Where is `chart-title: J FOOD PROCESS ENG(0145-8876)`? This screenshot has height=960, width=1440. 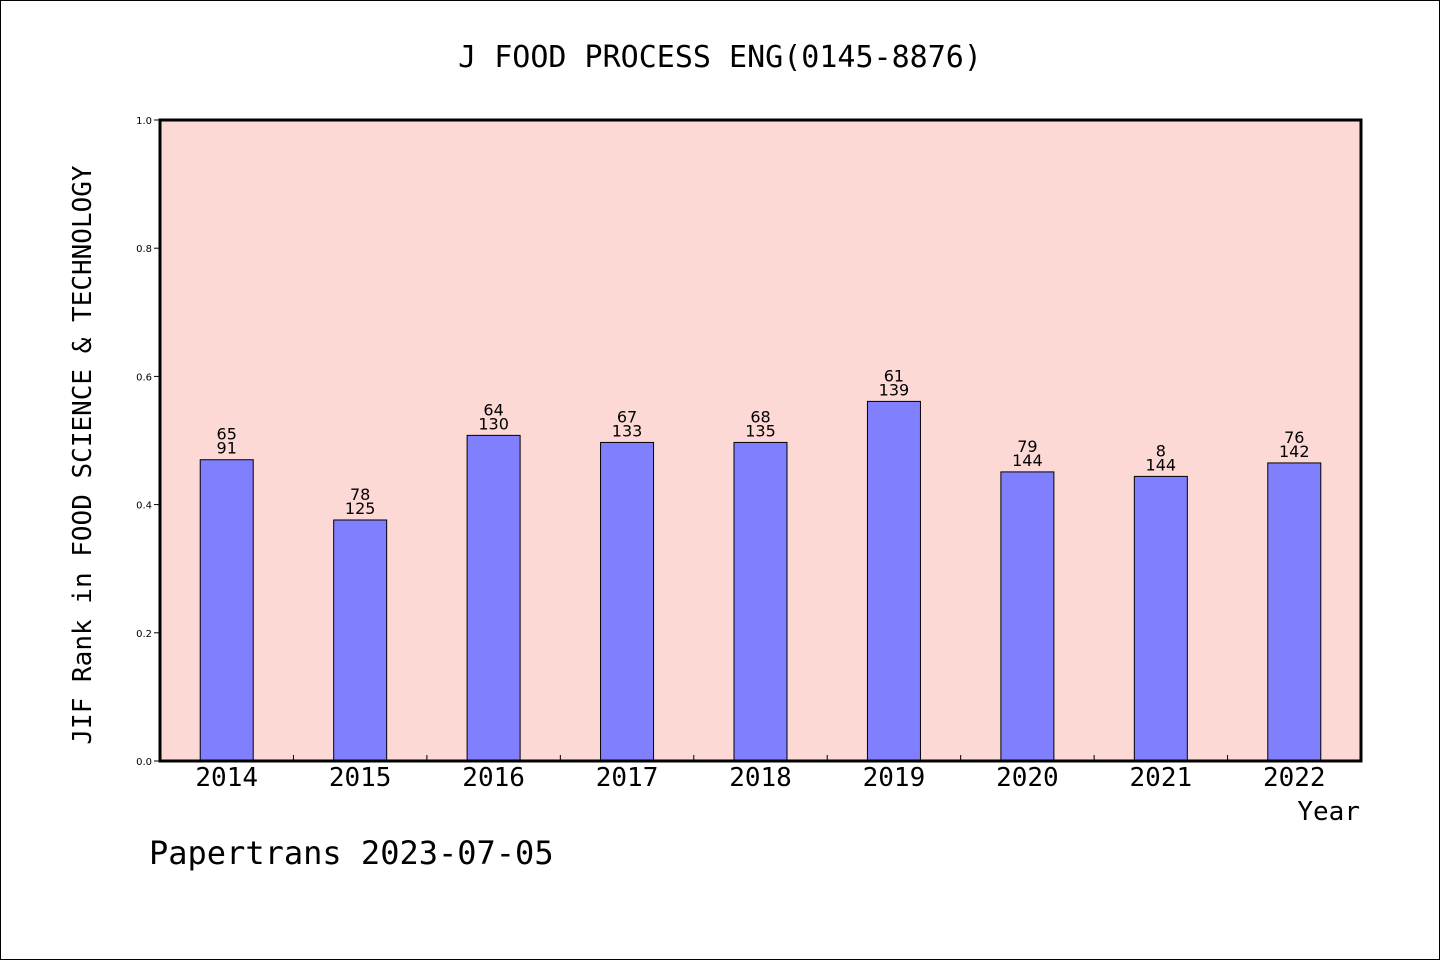
chart-title: J FOOD PROCESS ENG(0145-8876) is located at coordinates (720, 57).